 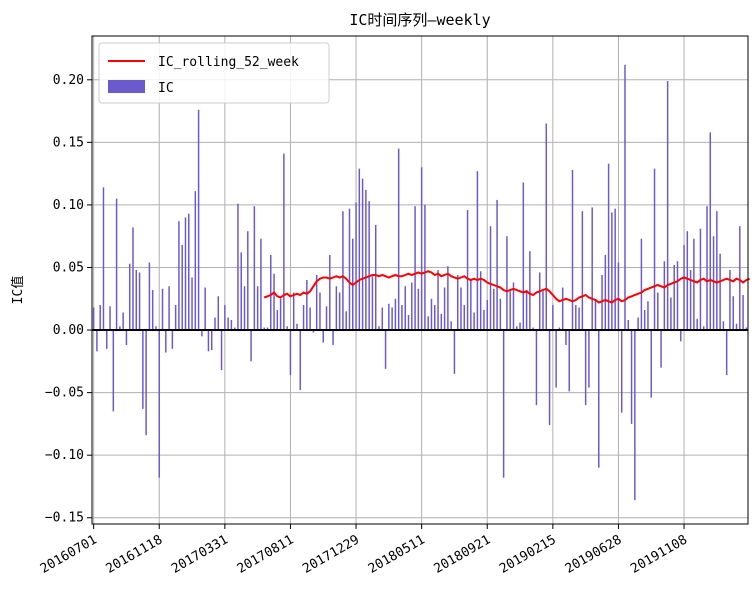 I want to click on y-tick-label: −0.05, so click(x=64, y=393).